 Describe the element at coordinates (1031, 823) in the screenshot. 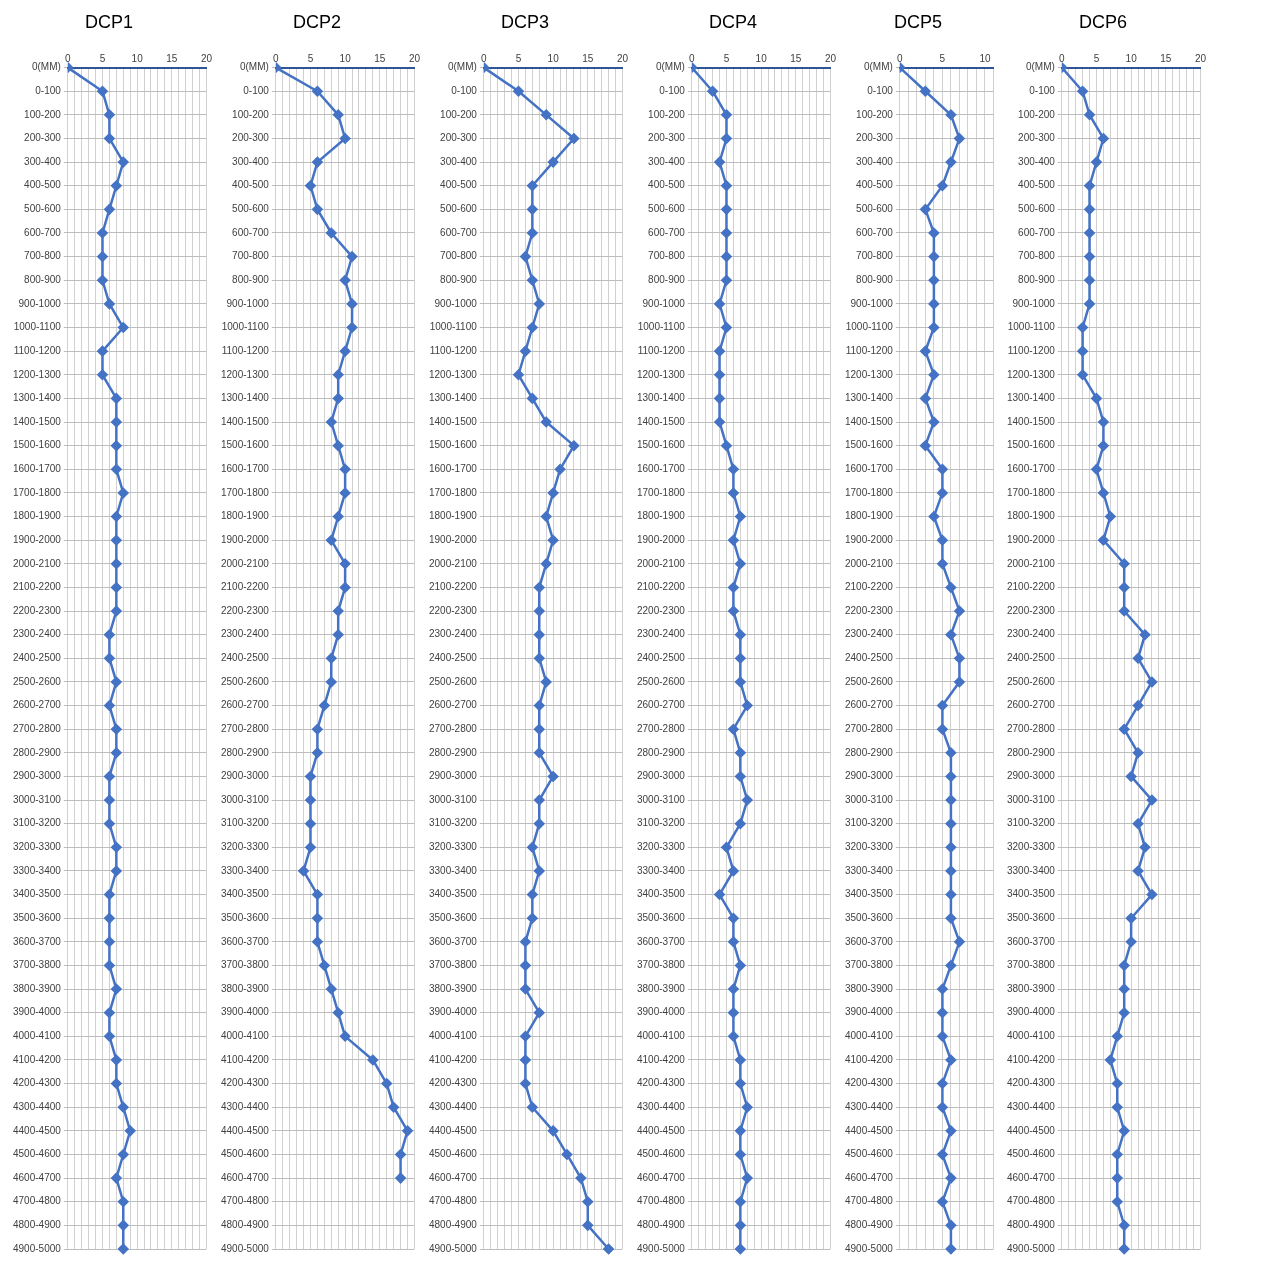

I see `y-tick-label: 3100-3200` at that location.